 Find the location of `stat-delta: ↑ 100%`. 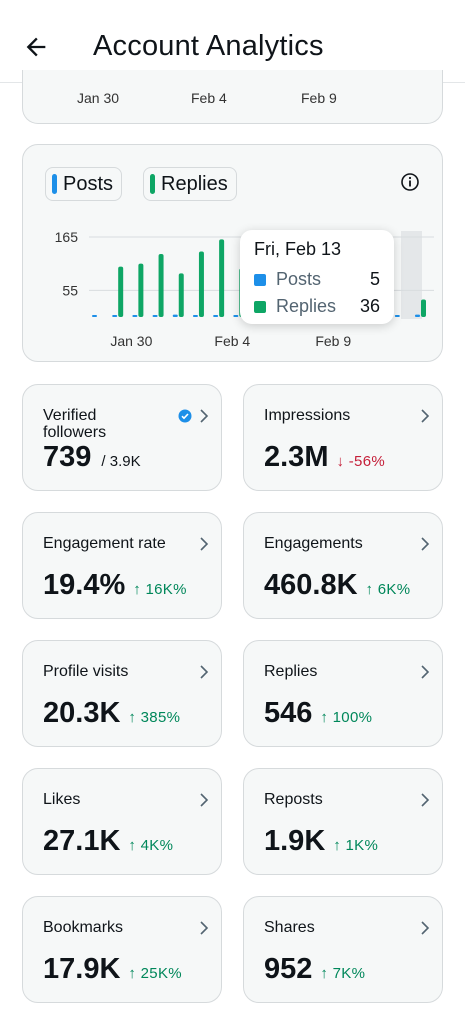

stat-delta: ↑ 100% is located at coordinates (346, 717).